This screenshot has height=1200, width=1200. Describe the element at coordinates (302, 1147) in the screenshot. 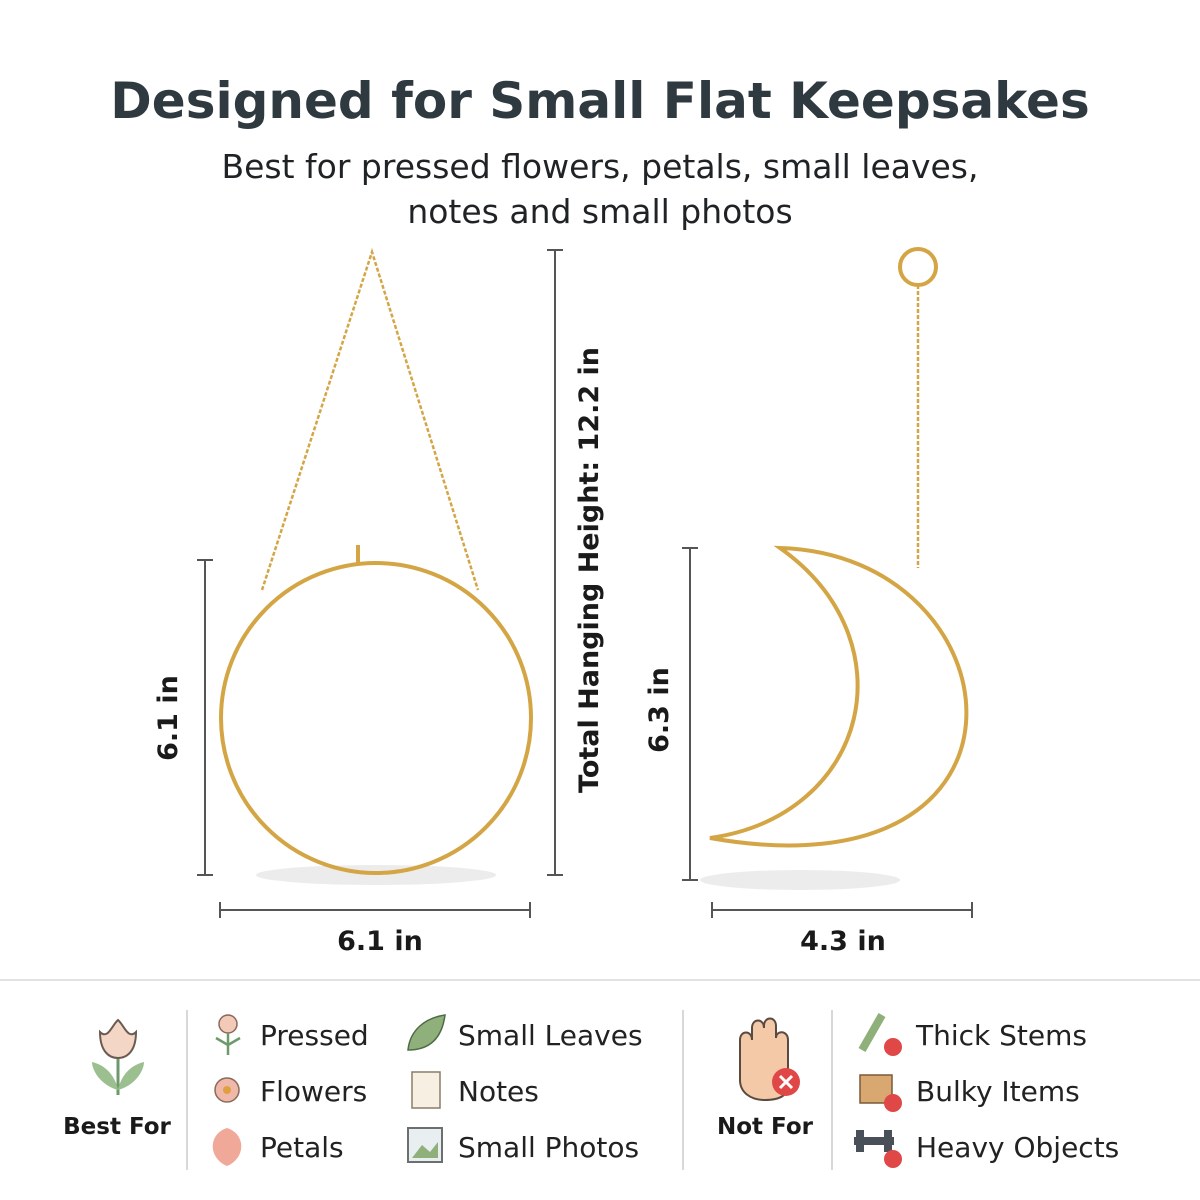

I see `item-label: Petals` at that location.